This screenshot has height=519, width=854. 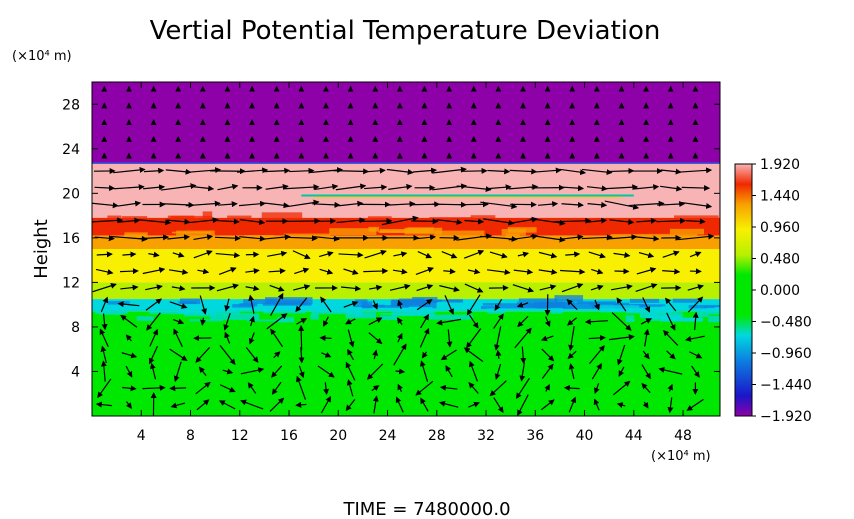 I want to click on x-tick-label: 8, so click(x=190, y=436).